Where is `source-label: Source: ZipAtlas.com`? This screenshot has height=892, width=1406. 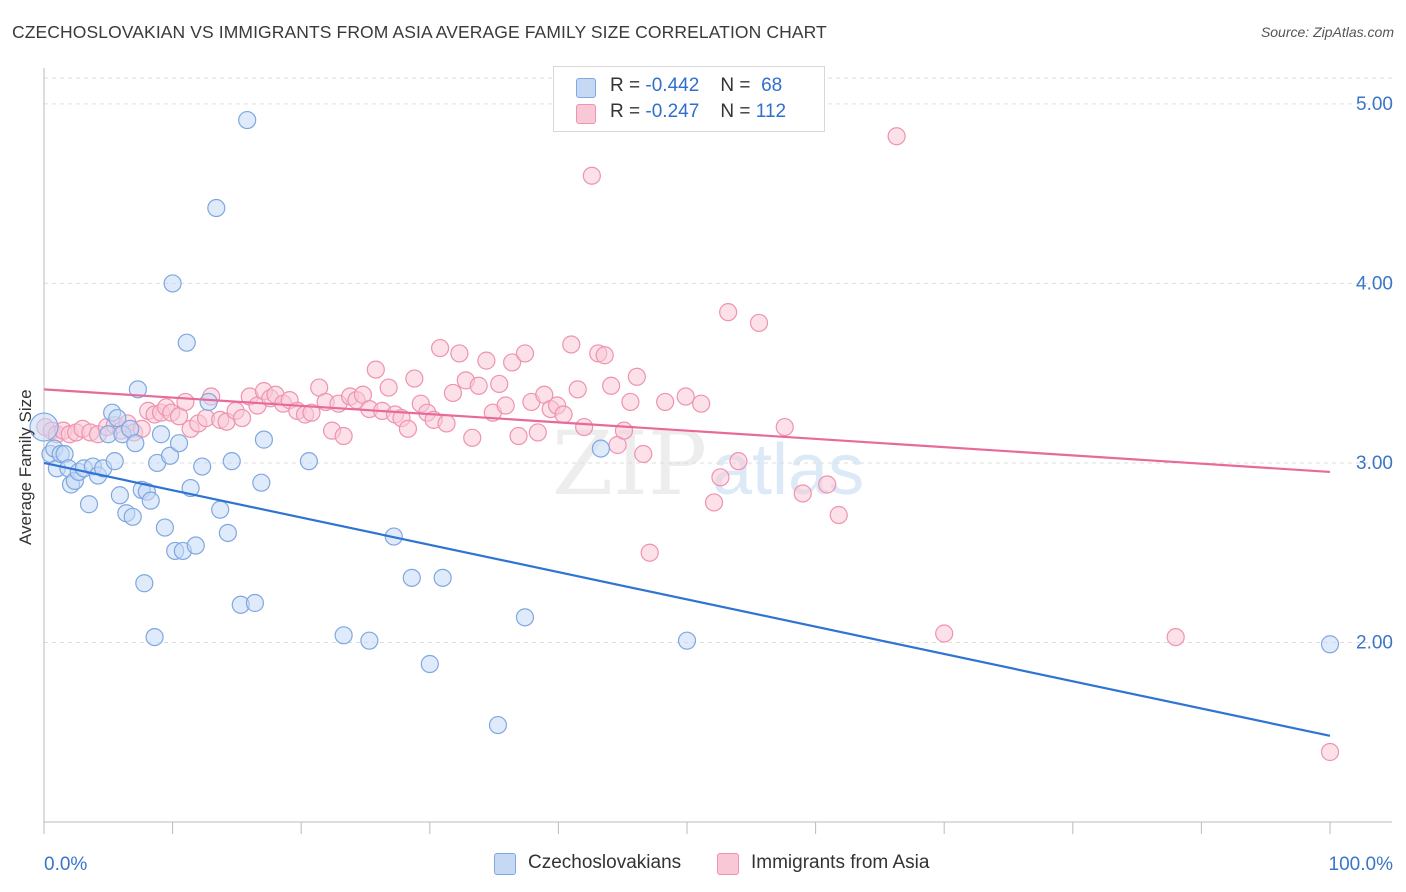 source-label: Source: ZipAtlas.com is located at coordinates (1327, 32).